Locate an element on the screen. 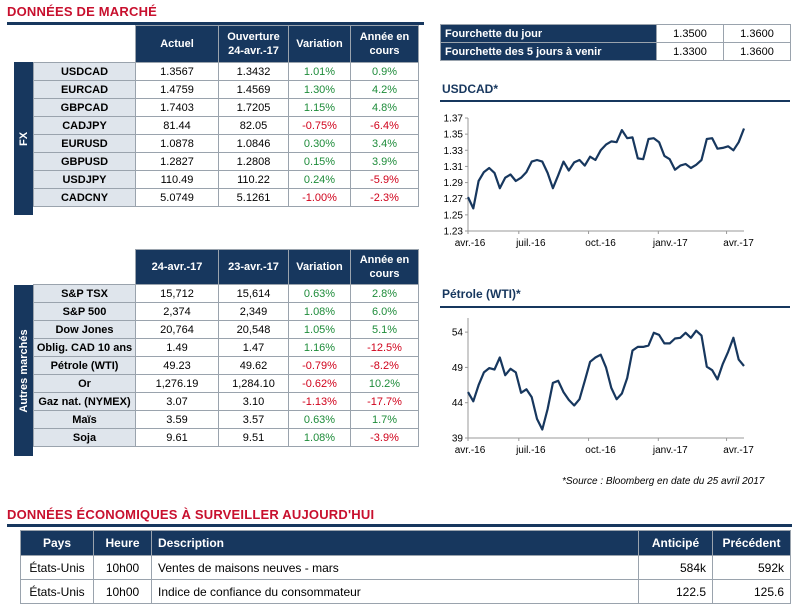 The height and width of the screenshot is (610, 798). fx-cell-annee: 4.8% is located at coordinates (384, 107).